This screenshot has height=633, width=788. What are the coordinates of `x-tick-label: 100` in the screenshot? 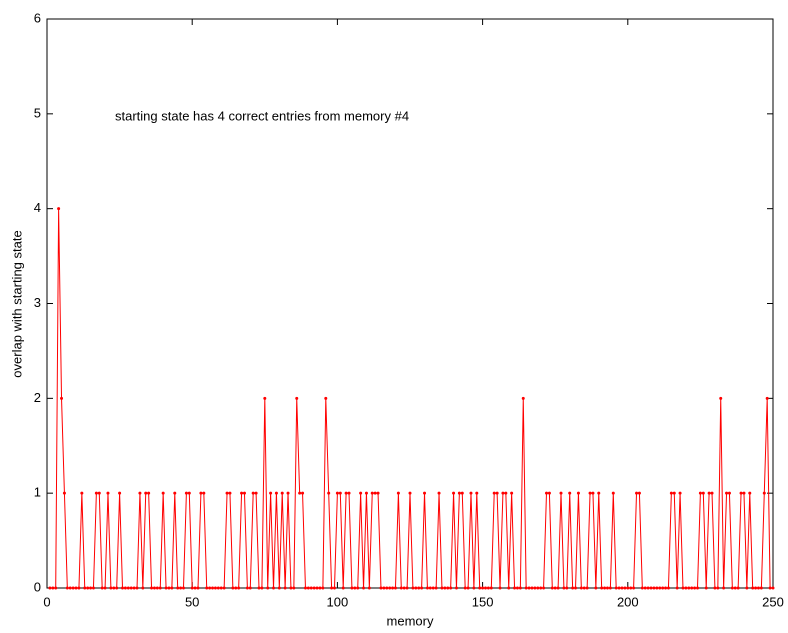 It's located at (338, 601).